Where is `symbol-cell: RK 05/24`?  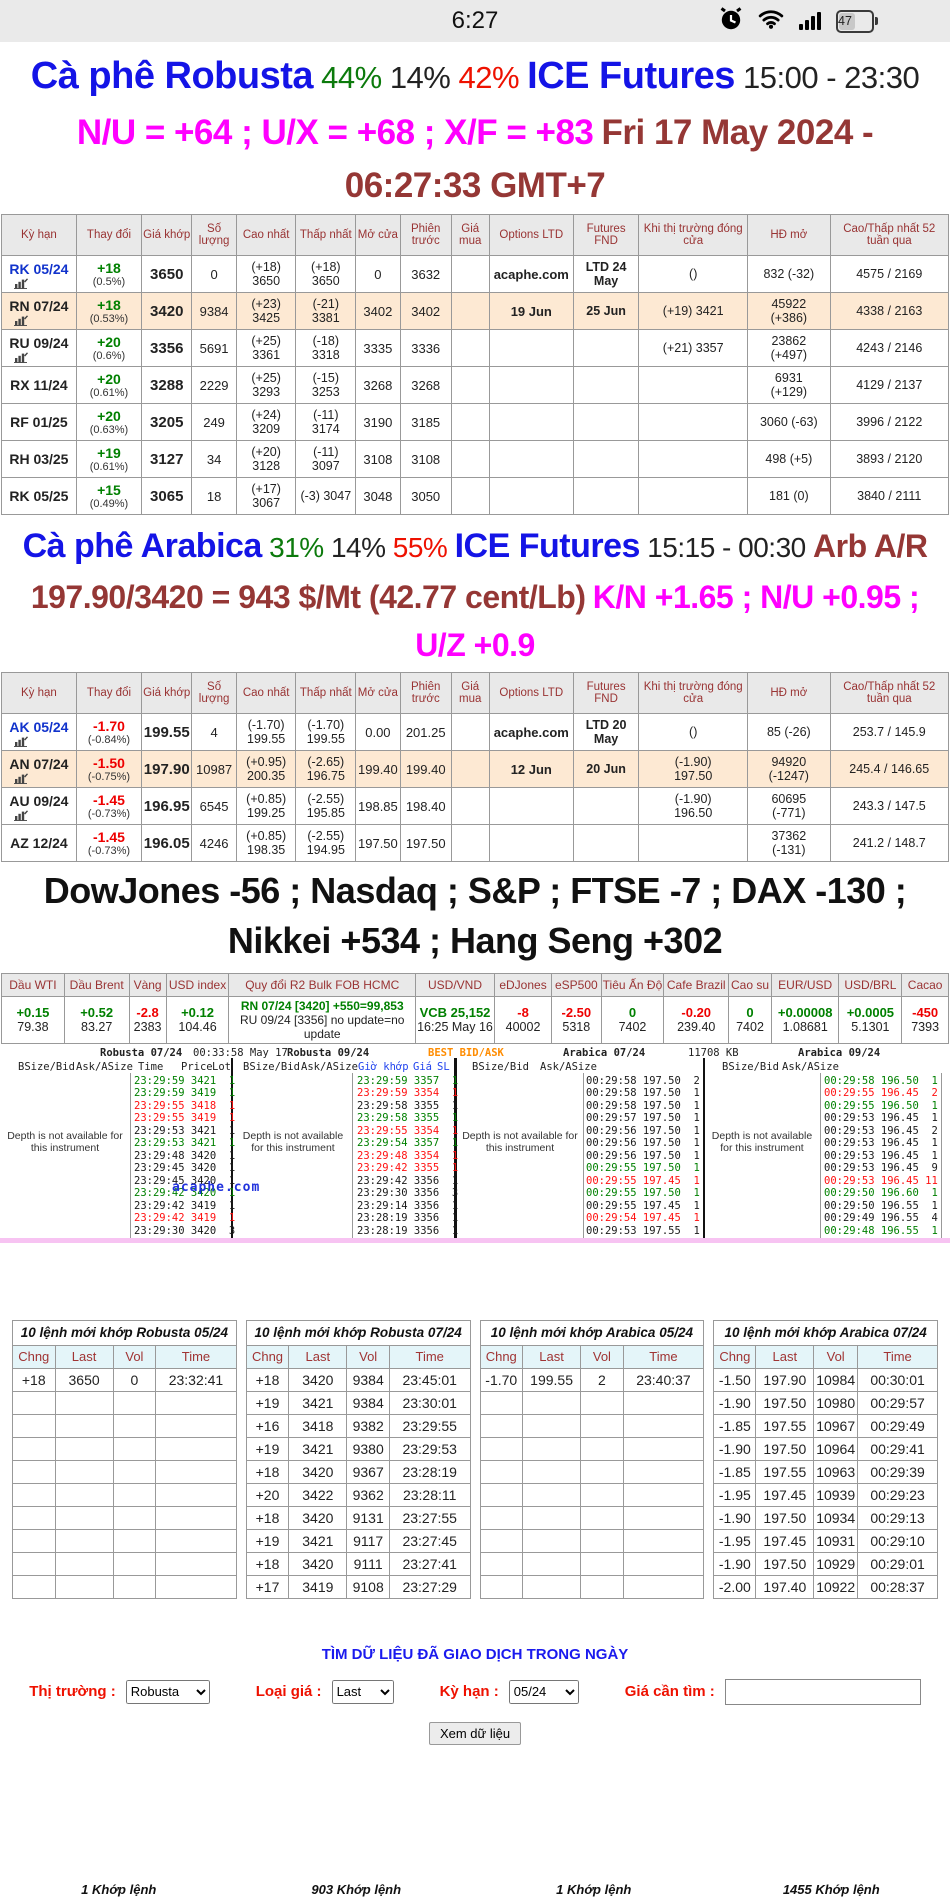
symbol-cell: RK 05/24 is located at coordinates (39, 274).